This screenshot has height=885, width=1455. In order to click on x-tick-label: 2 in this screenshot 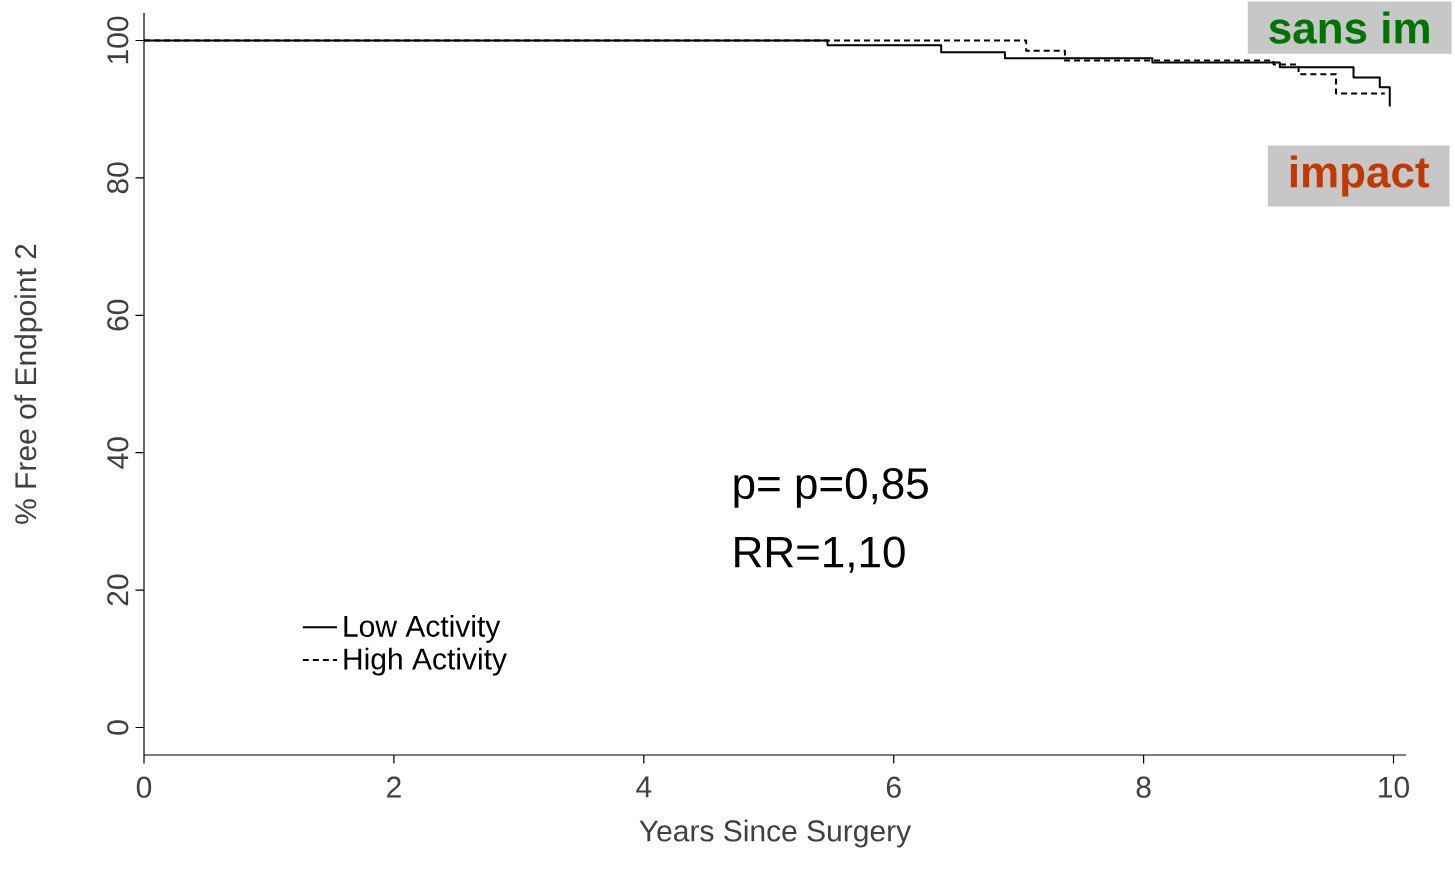, I will do `click(394, 787)`.